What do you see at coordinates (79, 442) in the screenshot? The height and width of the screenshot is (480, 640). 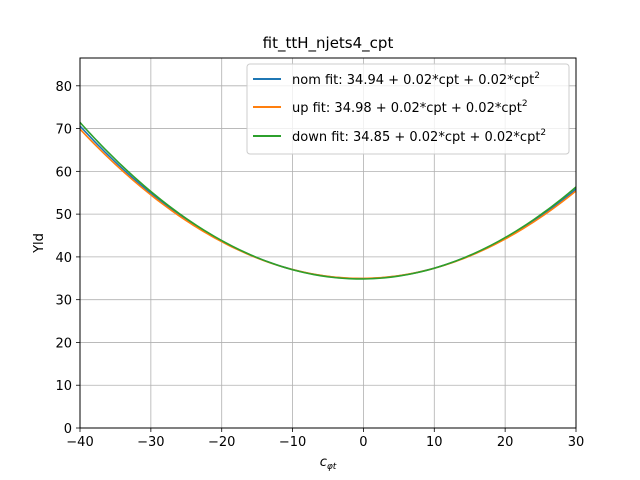 I see `x-tick-label: −40` at bounding box center [79, 442].